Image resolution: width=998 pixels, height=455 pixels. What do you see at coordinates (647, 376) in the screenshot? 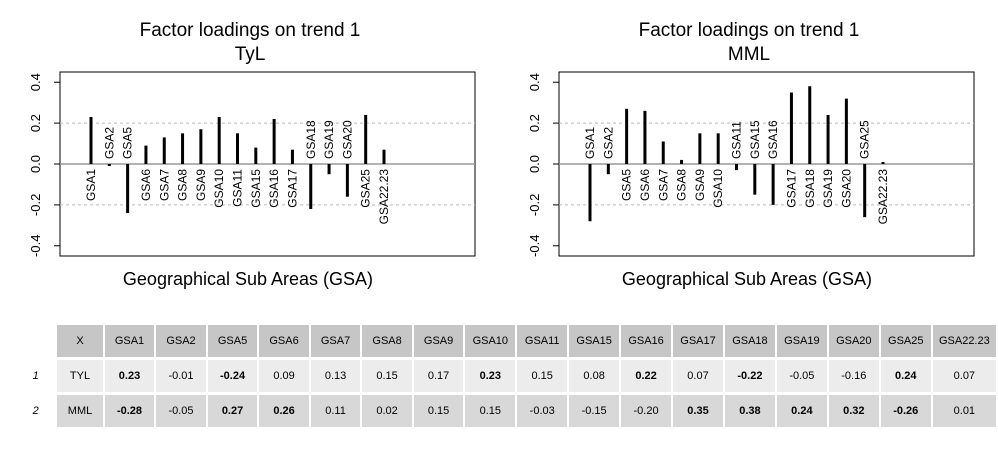
I see `table-cell: 0.22` at bounding box center [647, 376].